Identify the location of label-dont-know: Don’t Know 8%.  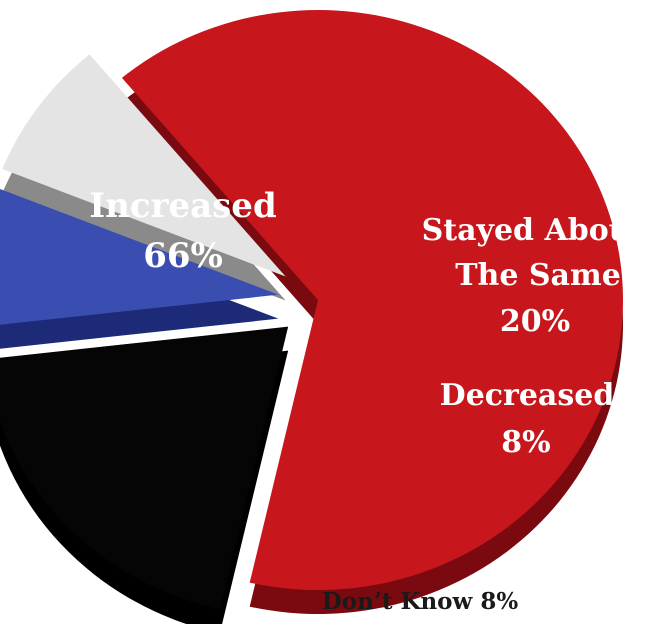
(420, 601).